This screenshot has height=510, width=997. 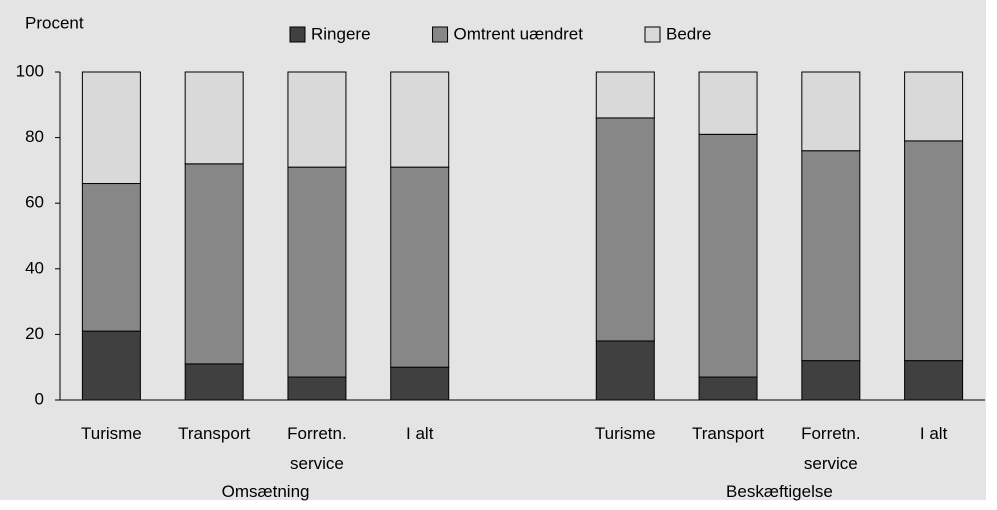 What do you see at coordinates (39, 398) in the screenshot?
I see `y-tick-label: 0` at bounding box center [39, 398].